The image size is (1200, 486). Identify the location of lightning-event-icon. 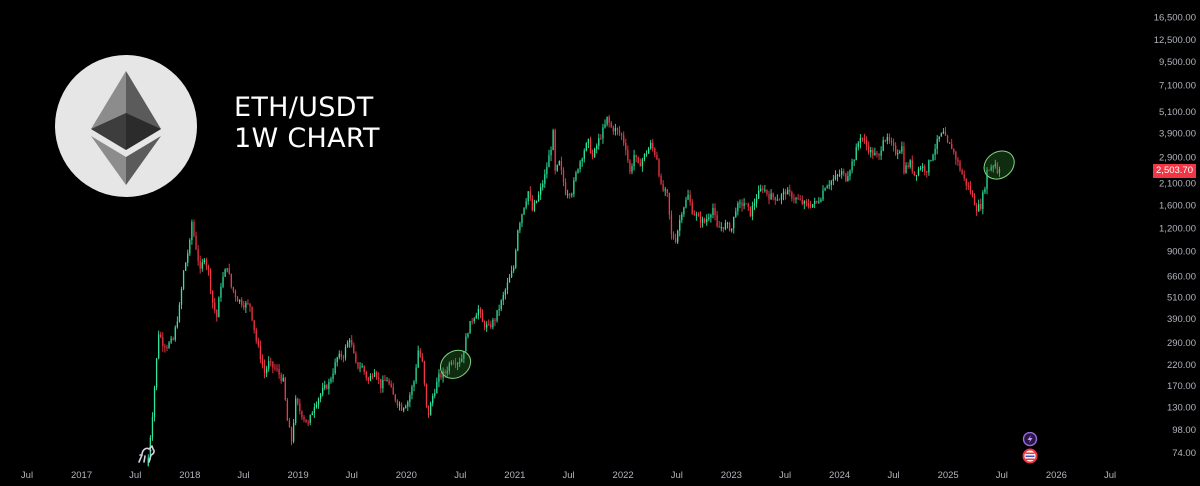
(1030, 439).